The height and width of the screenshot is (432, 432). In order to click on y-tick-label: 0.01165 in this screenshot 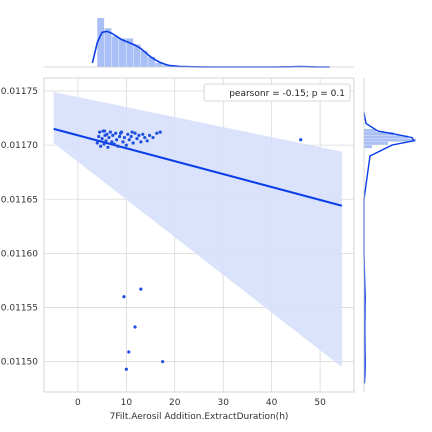, I will do `click(19, 200)`.